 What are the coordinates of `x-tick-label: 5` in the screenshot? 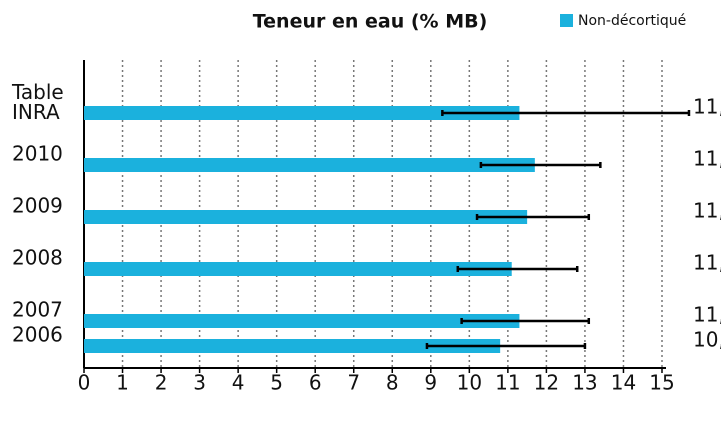 It's located at (276, 383).